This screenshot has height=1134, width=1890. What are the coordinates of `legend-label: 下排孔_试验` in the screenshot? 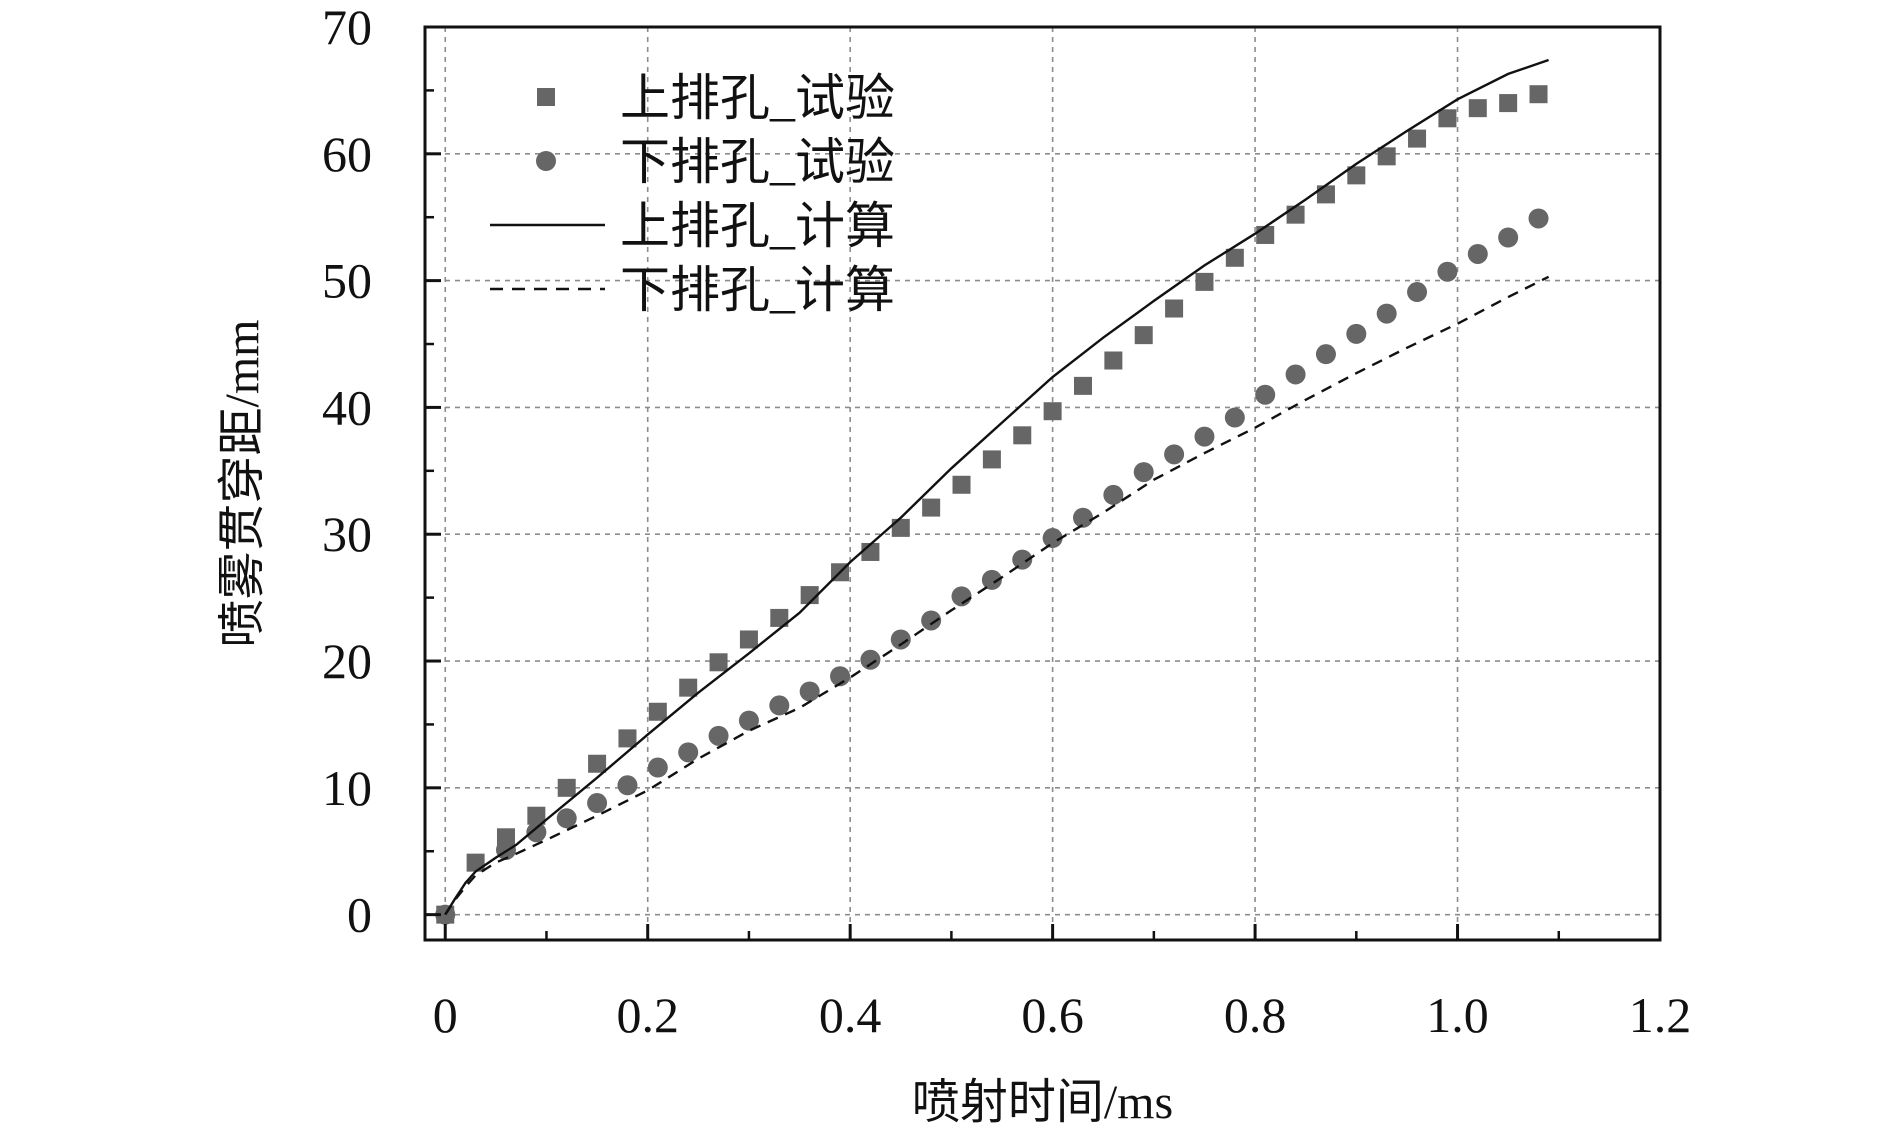 It's located at (757, 162).